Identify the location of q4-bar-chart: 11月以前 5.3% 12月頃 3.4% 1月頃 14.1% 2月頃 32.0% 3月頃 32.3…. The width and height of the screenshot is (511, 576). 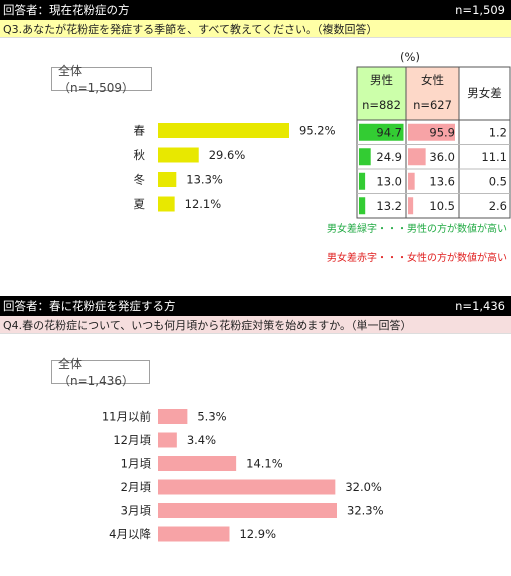
(243, 475).